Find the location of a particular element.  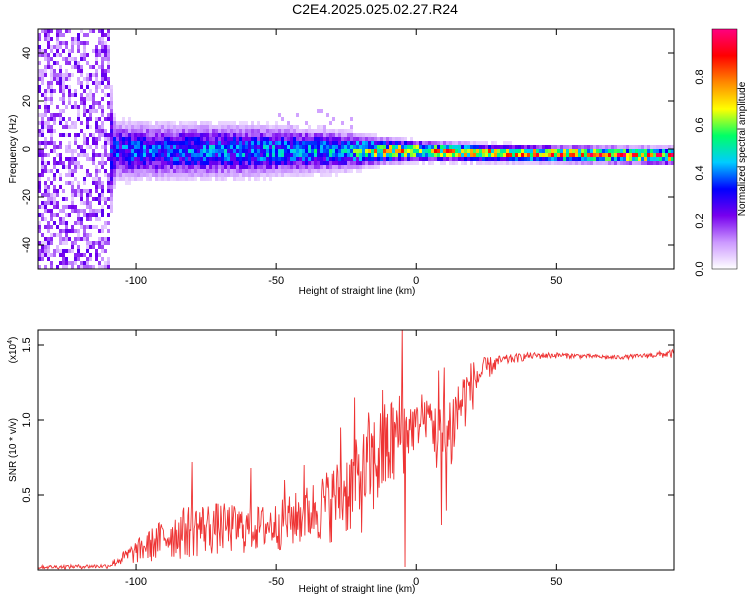

snr-x-label: Height of straight line (km) is located at coordinates (357, 589).